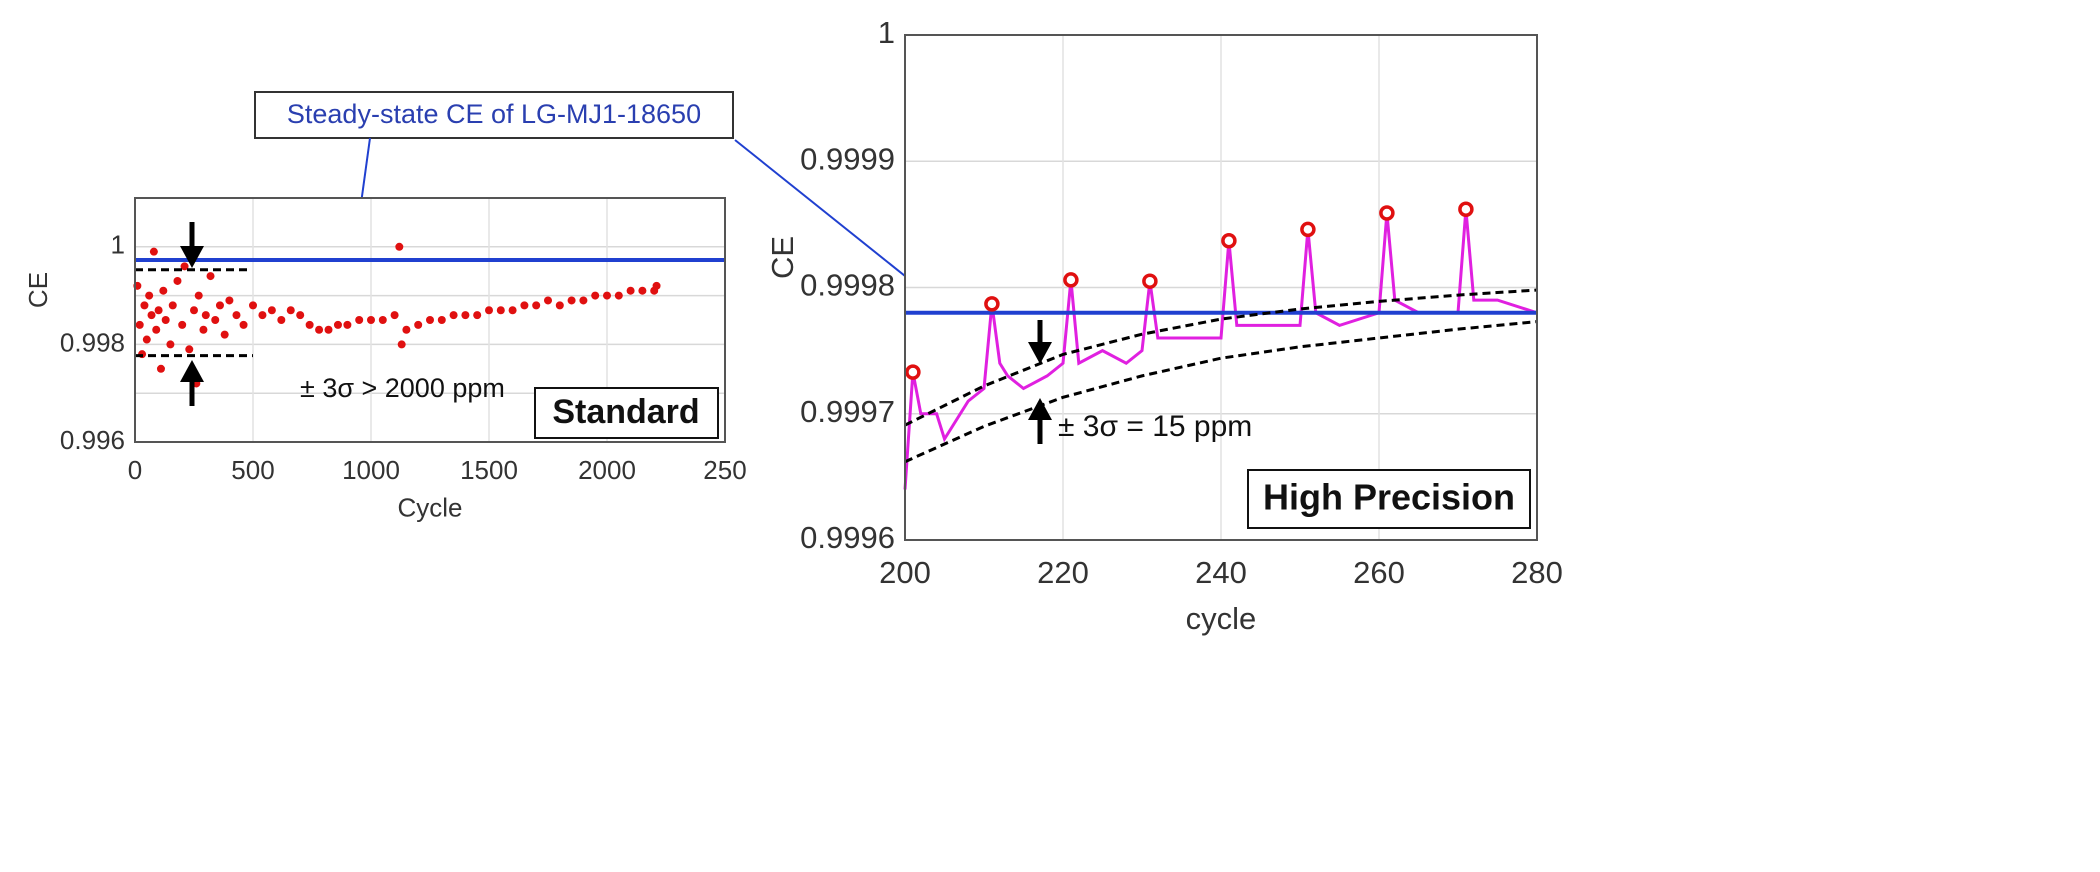 The width and height of the screenshot is (2100, 872). I want to click on plot-frame, so click(430, 320).